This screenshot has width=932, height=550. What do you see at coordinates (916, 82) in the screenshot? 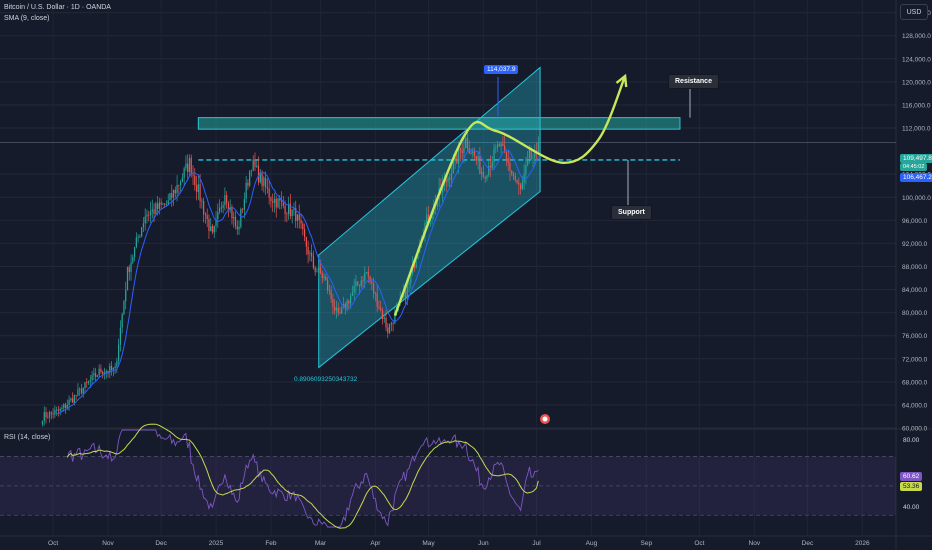
I see `y-tick-label: 120,000.0` at bounding box center [916, 82].